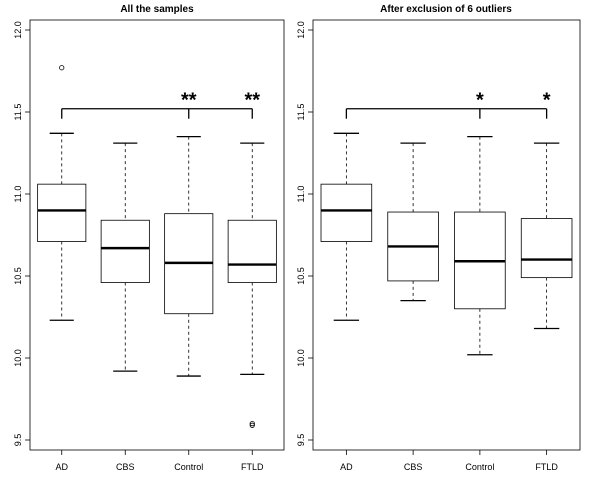 The height and width of the screenshot is (477, 600). What do you see at coordinates (446, 9) in the screenshot?
I see `chart-title: After exclusion of 6 outliers` at bounding box center [446, 9].